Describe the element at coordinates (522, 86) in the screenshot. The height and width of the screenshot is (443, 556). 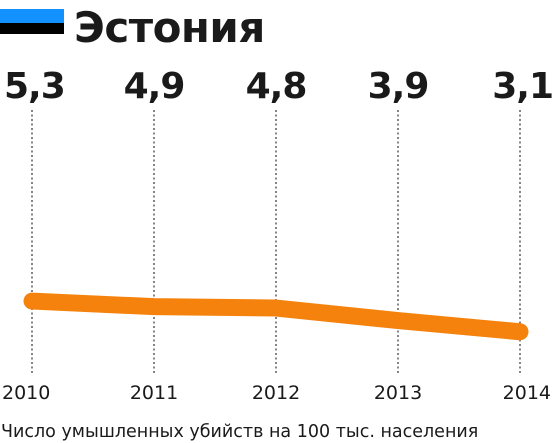
I see `value-label-2014: 3,1` at that location.